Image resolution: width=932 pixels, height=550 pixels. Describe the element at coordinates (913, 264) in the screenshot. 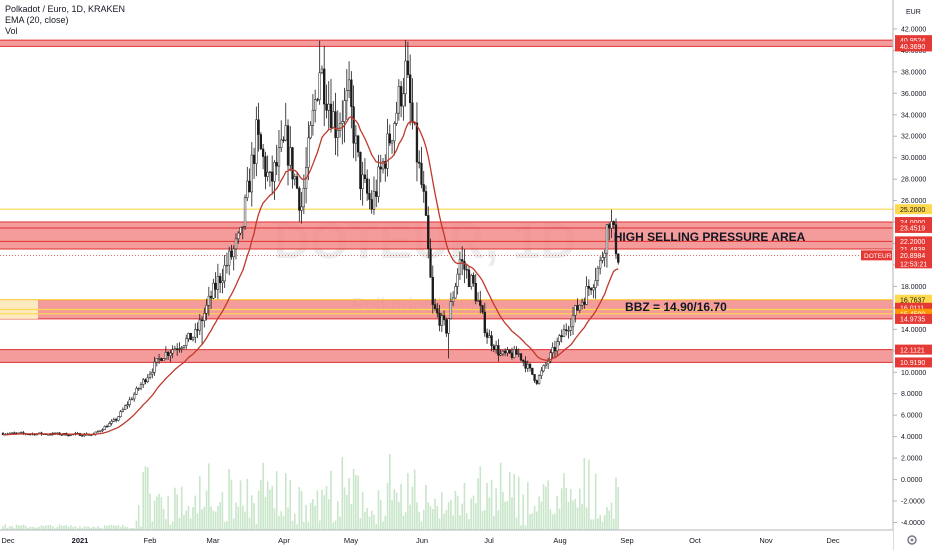

I see `last-price-countdown: 12:53:21` at that location.